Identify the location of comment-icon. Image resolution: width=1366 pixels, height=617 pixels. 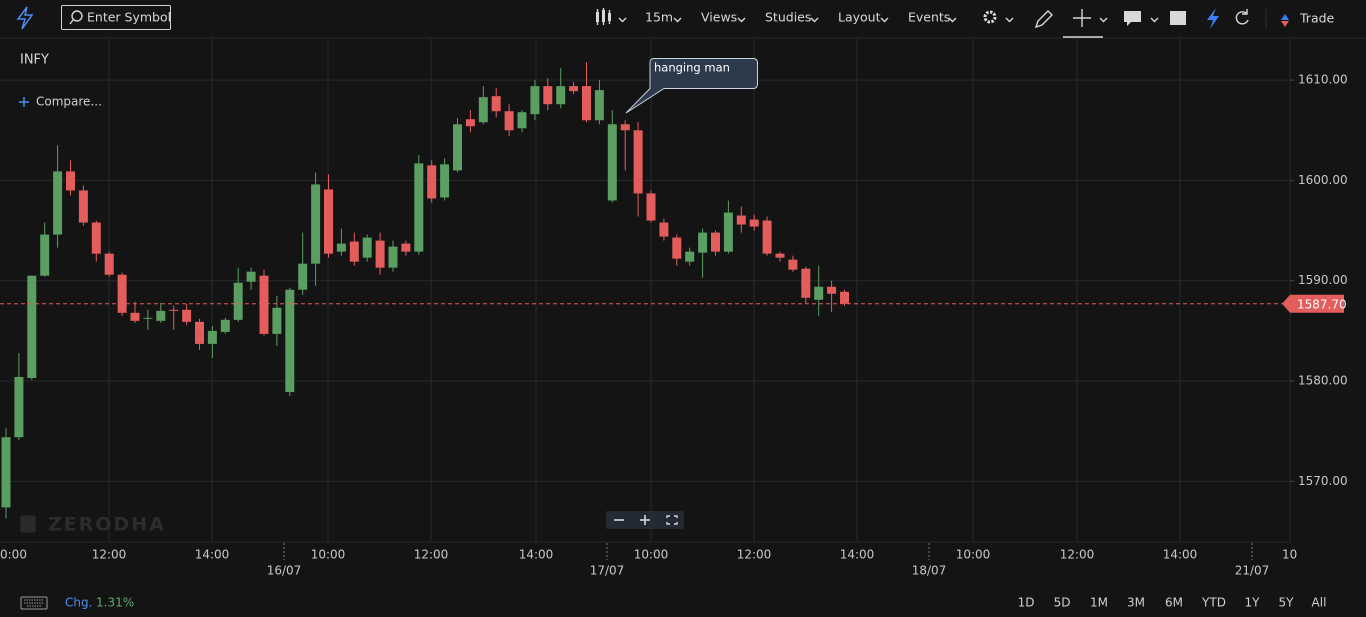
(1141, 18).